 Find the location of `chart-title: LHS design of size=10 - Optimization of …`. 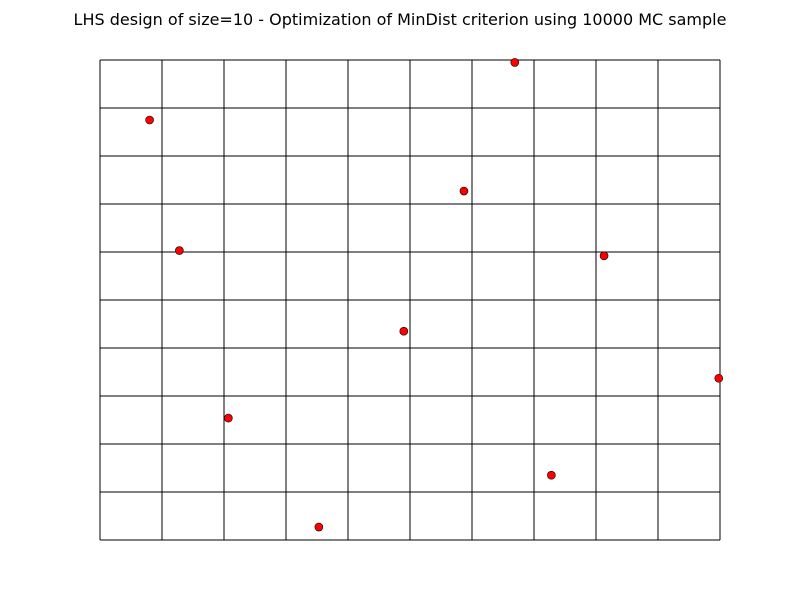

chart-title: LHS design of size=10 - Optimization of … is located at coordinates (400, 19).